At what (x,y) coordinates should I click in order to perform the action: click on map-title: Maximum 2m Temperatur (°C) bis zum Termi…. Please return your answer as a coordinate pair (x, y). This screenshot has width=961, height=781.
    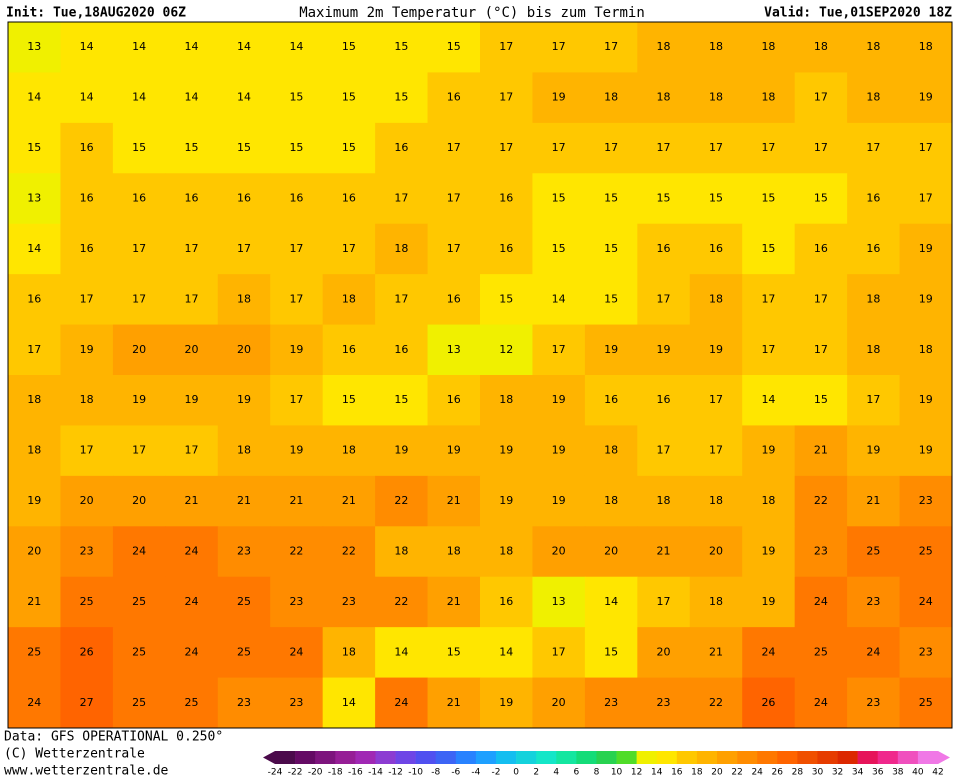
    Looking at the image, I should click on (472, 13).